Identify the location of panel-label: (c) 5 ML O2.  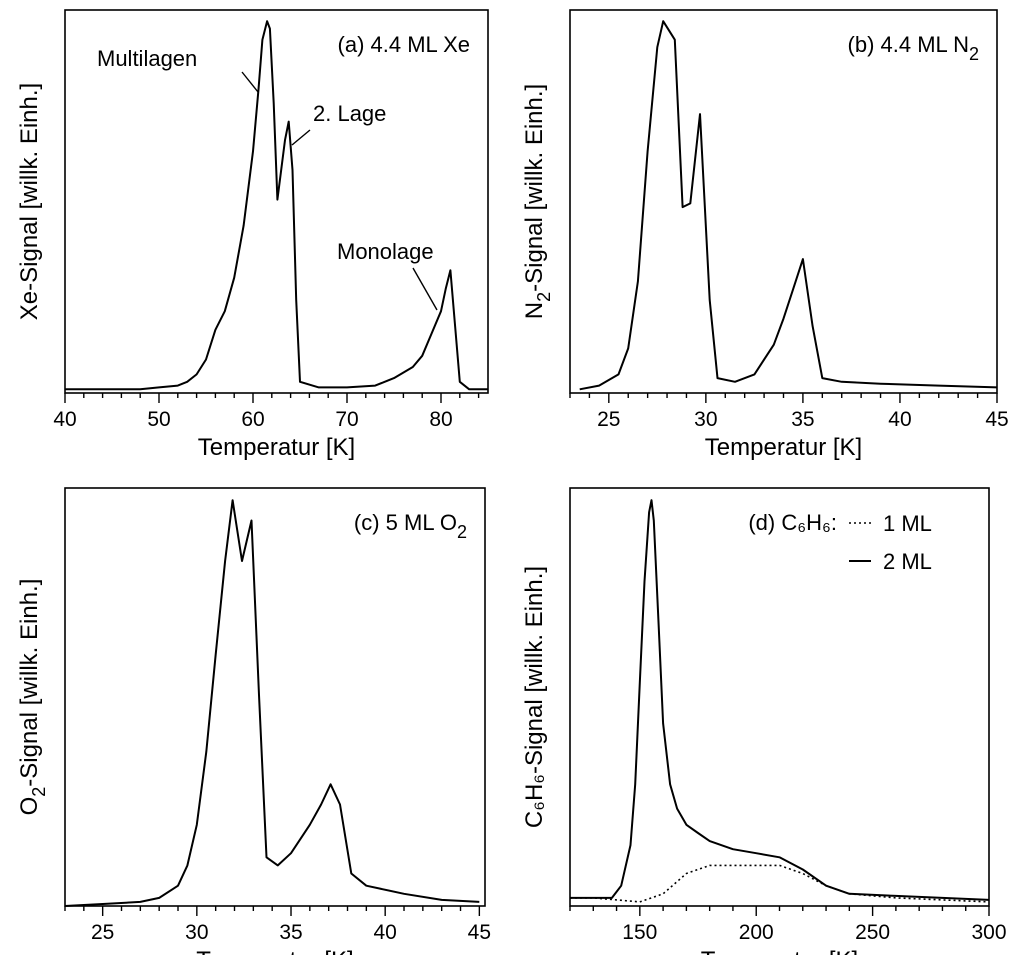
(410, 526).